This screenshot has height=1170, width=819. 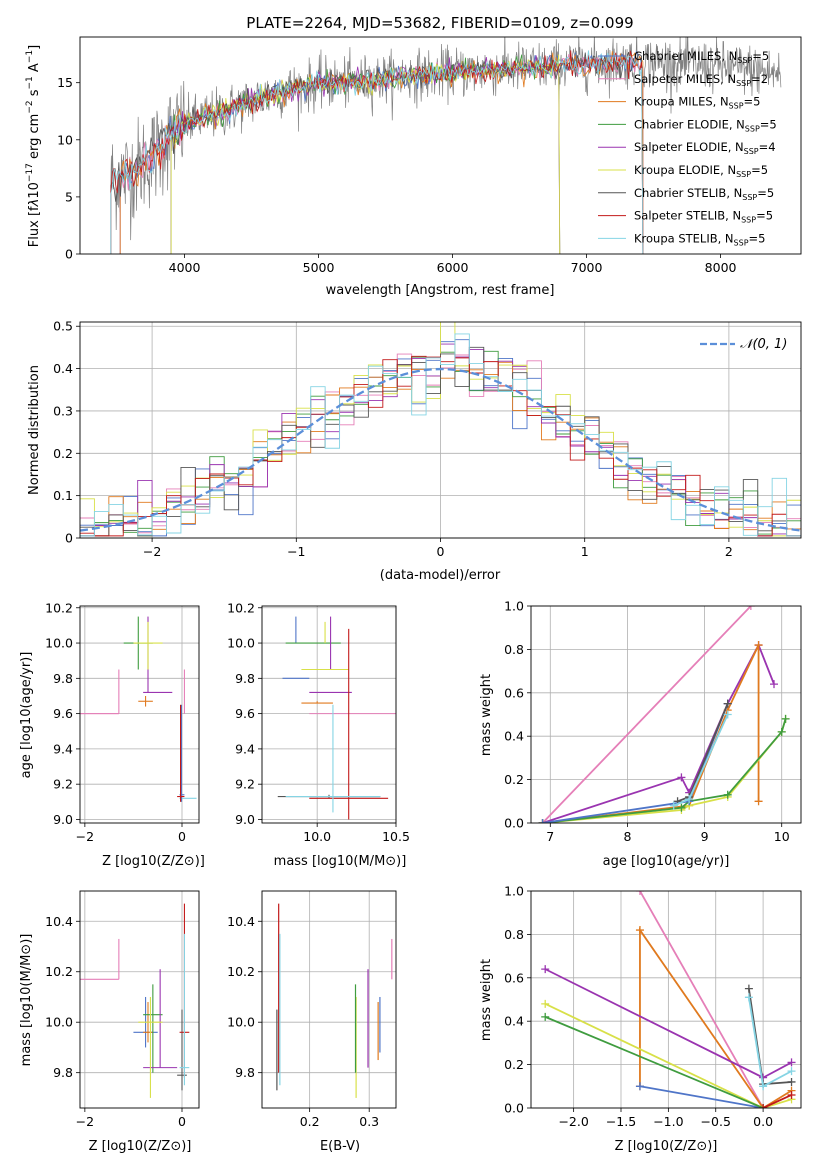 I want to click on x-axis-label: E(B-V), so click(x=340, y=1146).